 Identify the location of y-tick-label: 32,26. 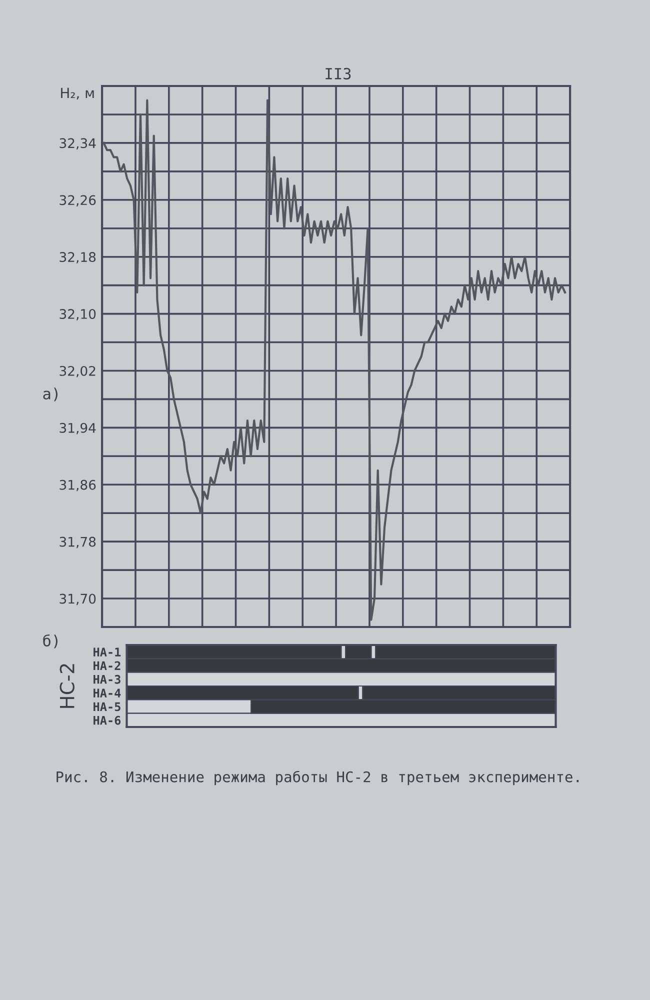
(78, 200).